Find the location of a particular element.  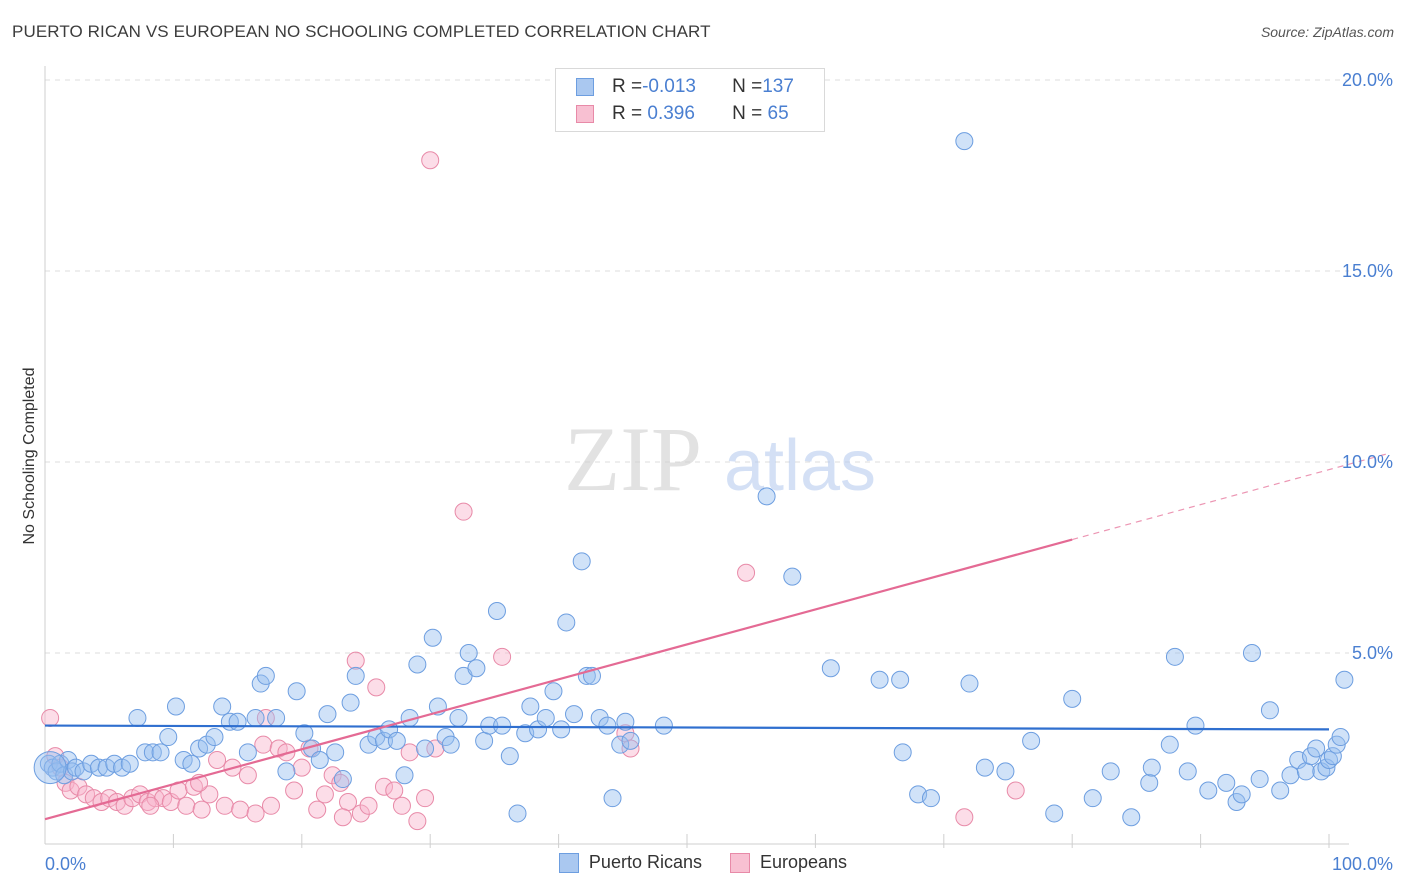

watermark-zip: ZIP is located at coordinates (633, 459).